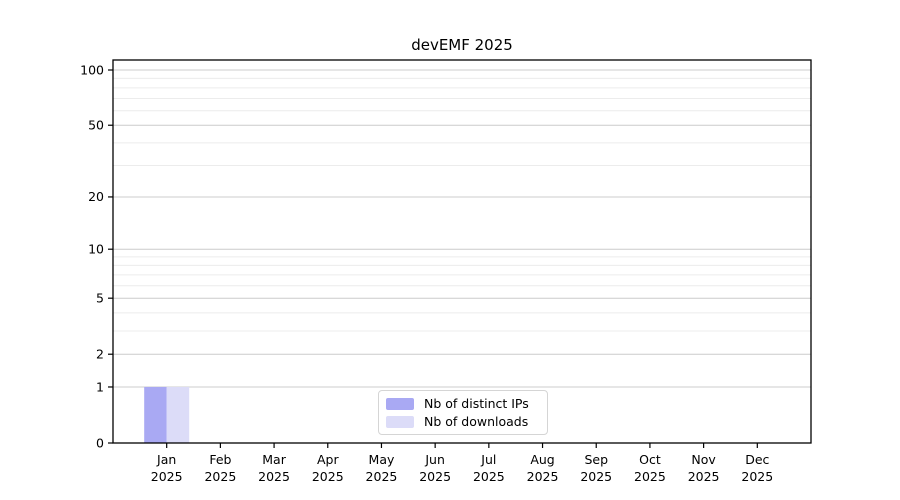  I want to click on bar-distinct-ips-jan, so click(155, 414).